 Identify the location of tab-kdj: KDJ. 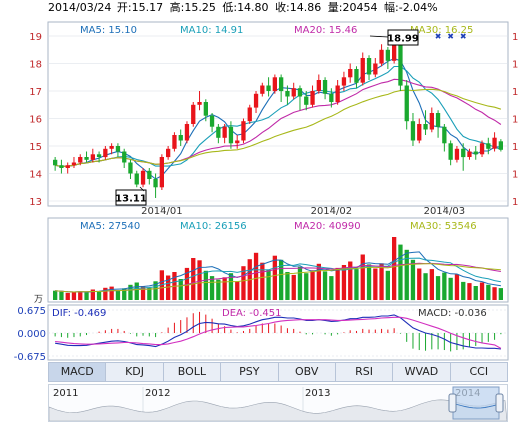
(135, 372).